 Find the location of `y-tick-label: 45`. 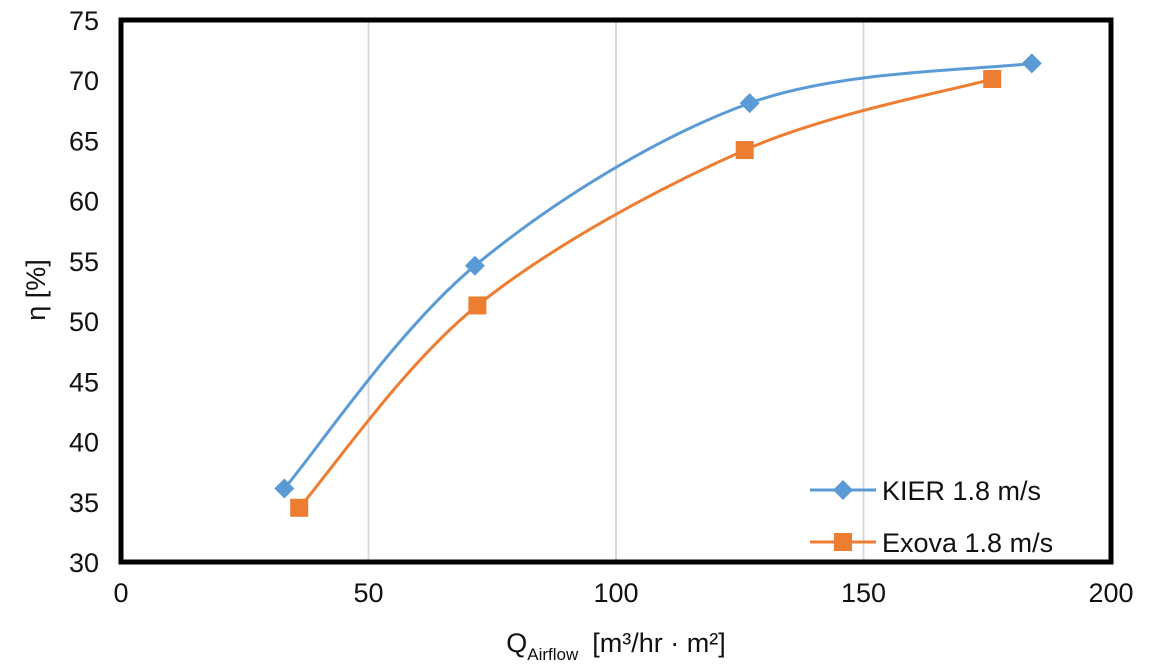

y-tick-label: 45 is located at coordinates (84, 382).